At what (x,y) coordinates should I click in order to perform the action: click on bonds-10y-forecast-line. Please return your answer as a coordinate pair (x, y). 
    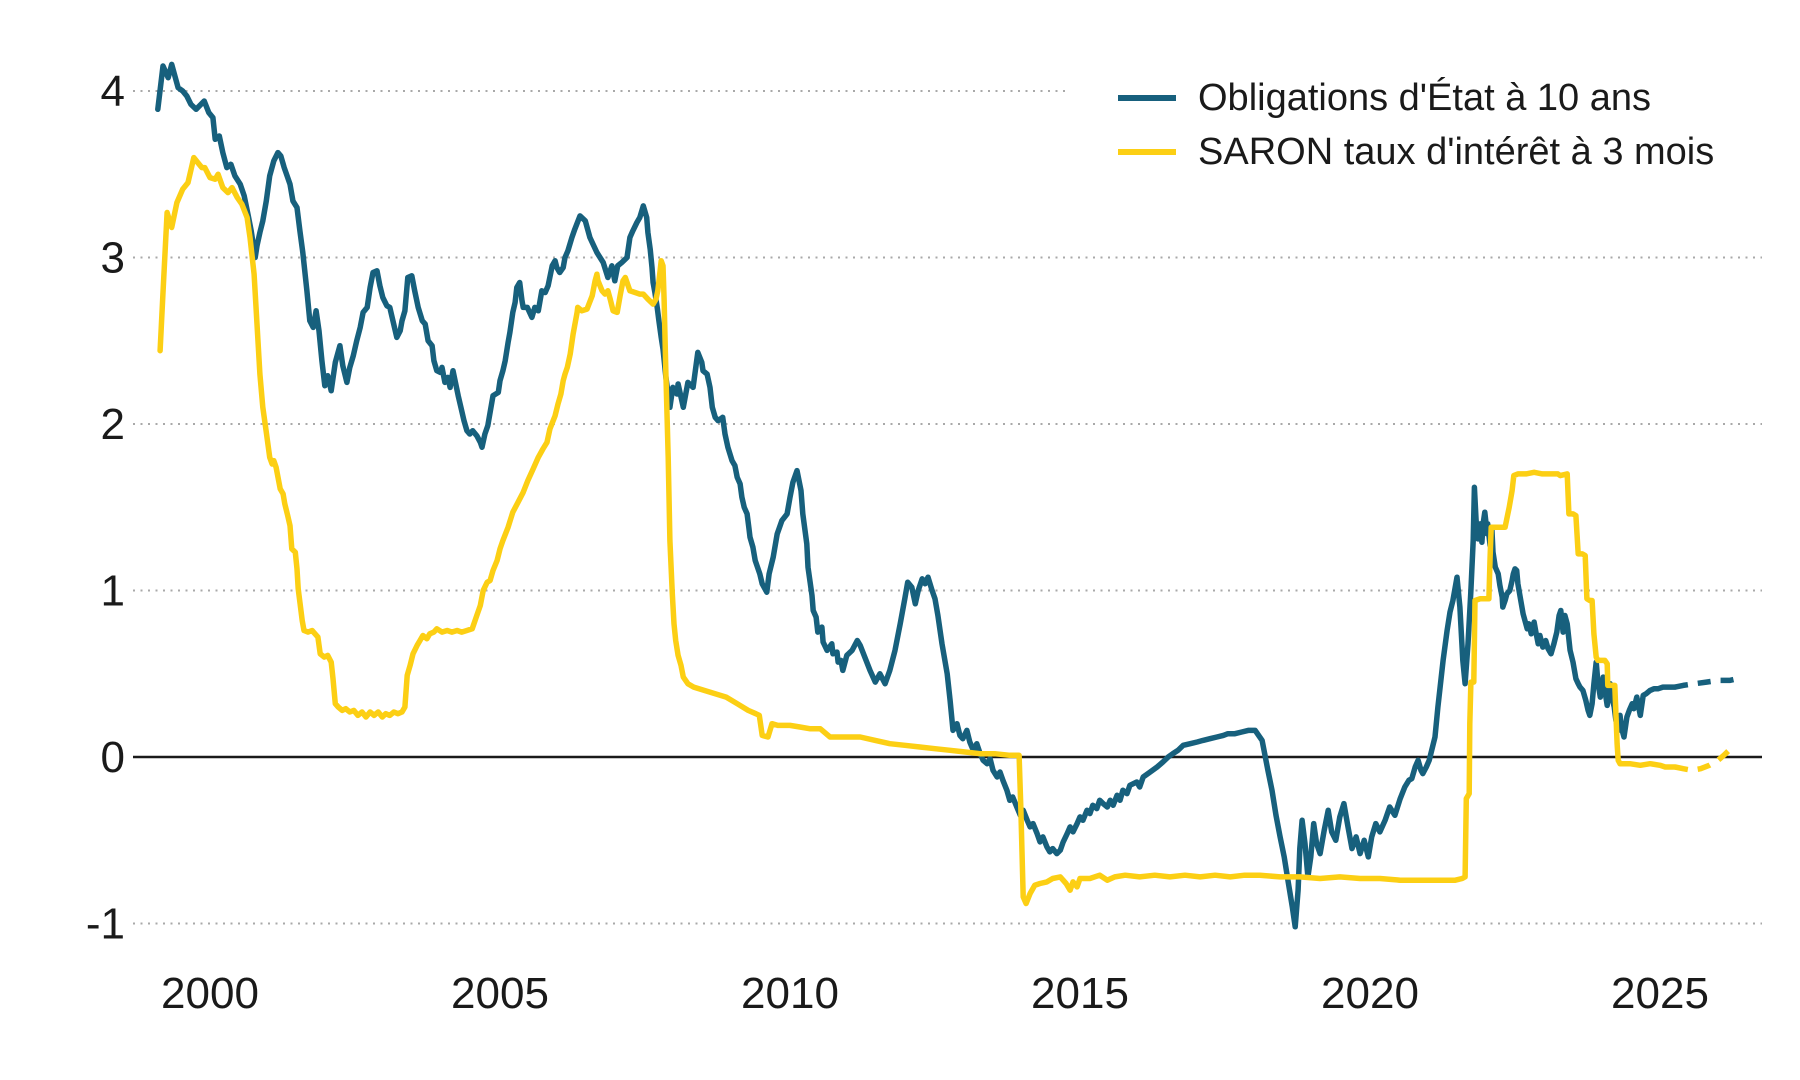
    Looking at the image, I should click on (1706, 683).